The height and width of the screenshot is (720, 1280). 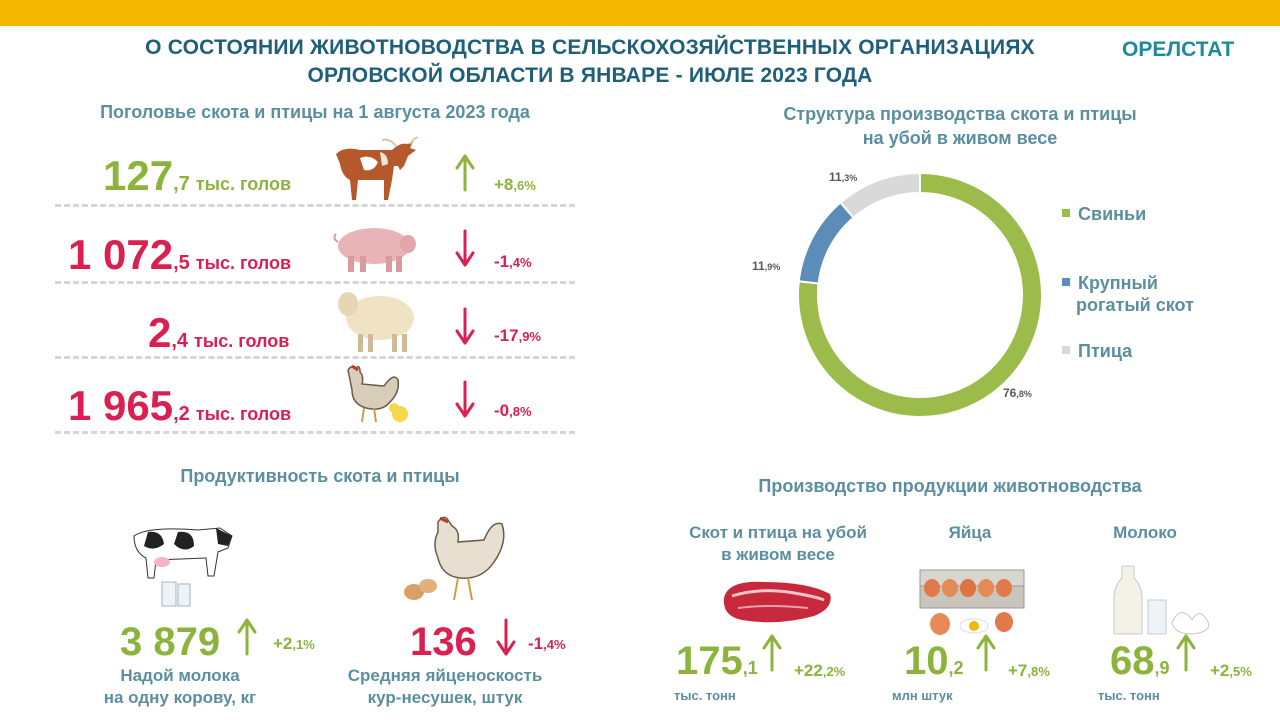 I want to click on egg-laying-pct: -1,4%, so click(x=547, y=643).